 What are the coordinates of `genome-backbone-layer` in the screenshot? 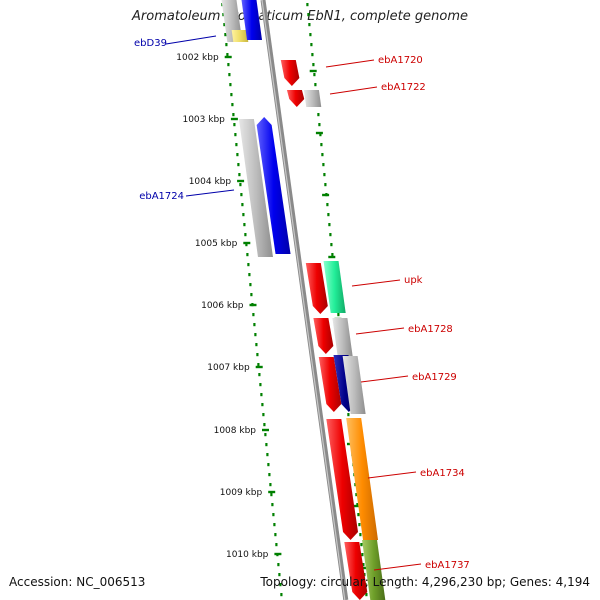 It's located at (304, 300).